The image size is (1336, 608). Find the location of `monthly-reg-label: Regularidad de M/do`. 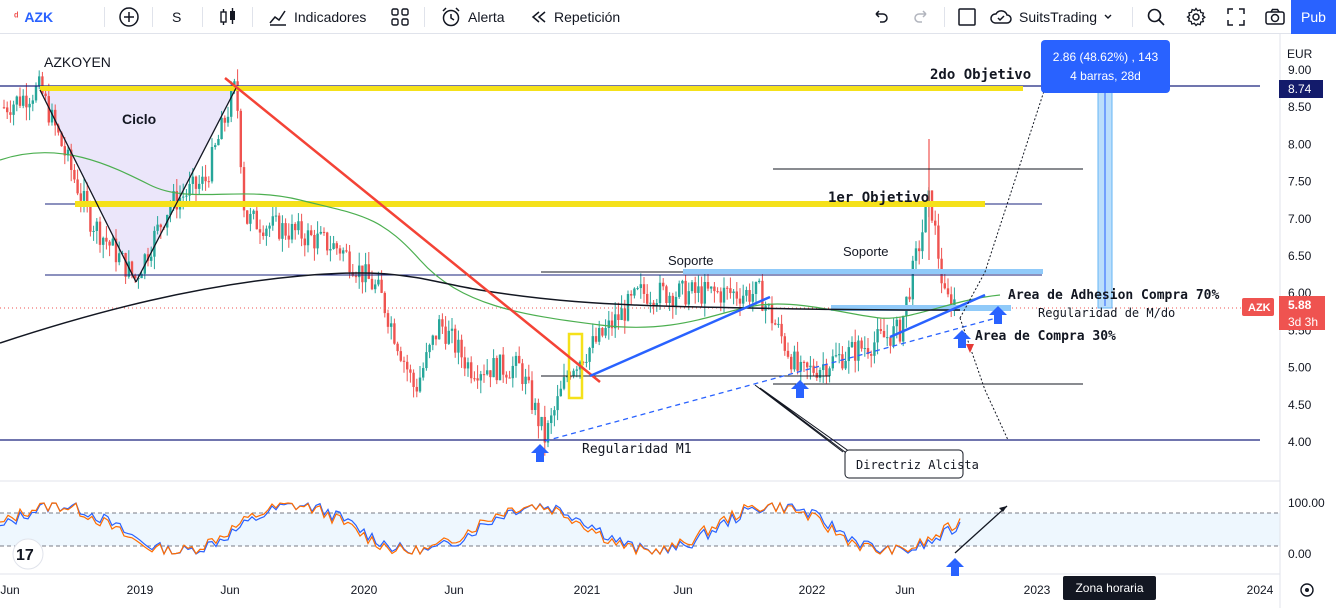

monthly-reg-label: Regularidad de M/do is located at coordinates (1106, 313).